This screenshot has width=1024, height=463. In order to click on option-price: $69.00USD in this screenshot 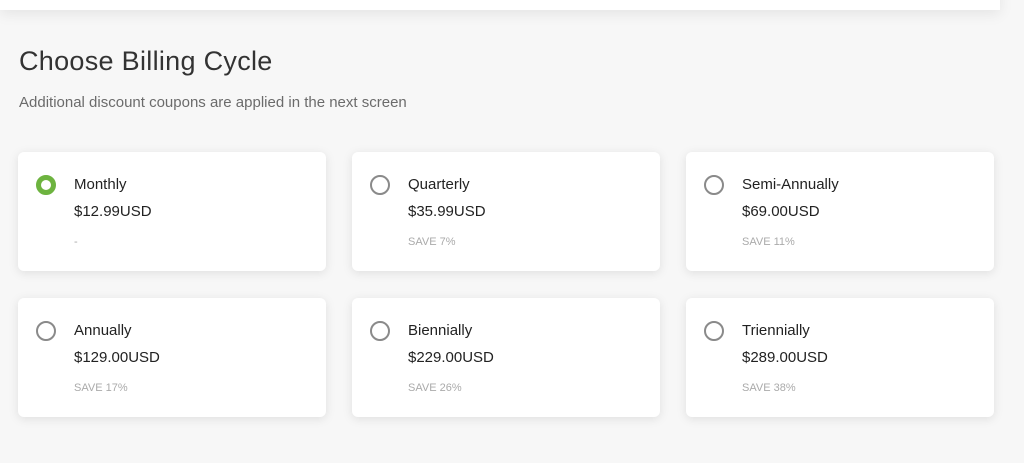, I will do `click(781, 211)`.